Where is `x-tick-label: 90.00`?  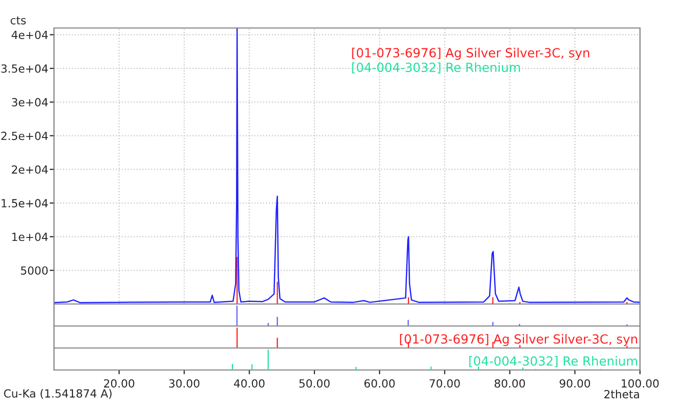 x-tick-label: 90.00 is located at coordinates (575, 383).